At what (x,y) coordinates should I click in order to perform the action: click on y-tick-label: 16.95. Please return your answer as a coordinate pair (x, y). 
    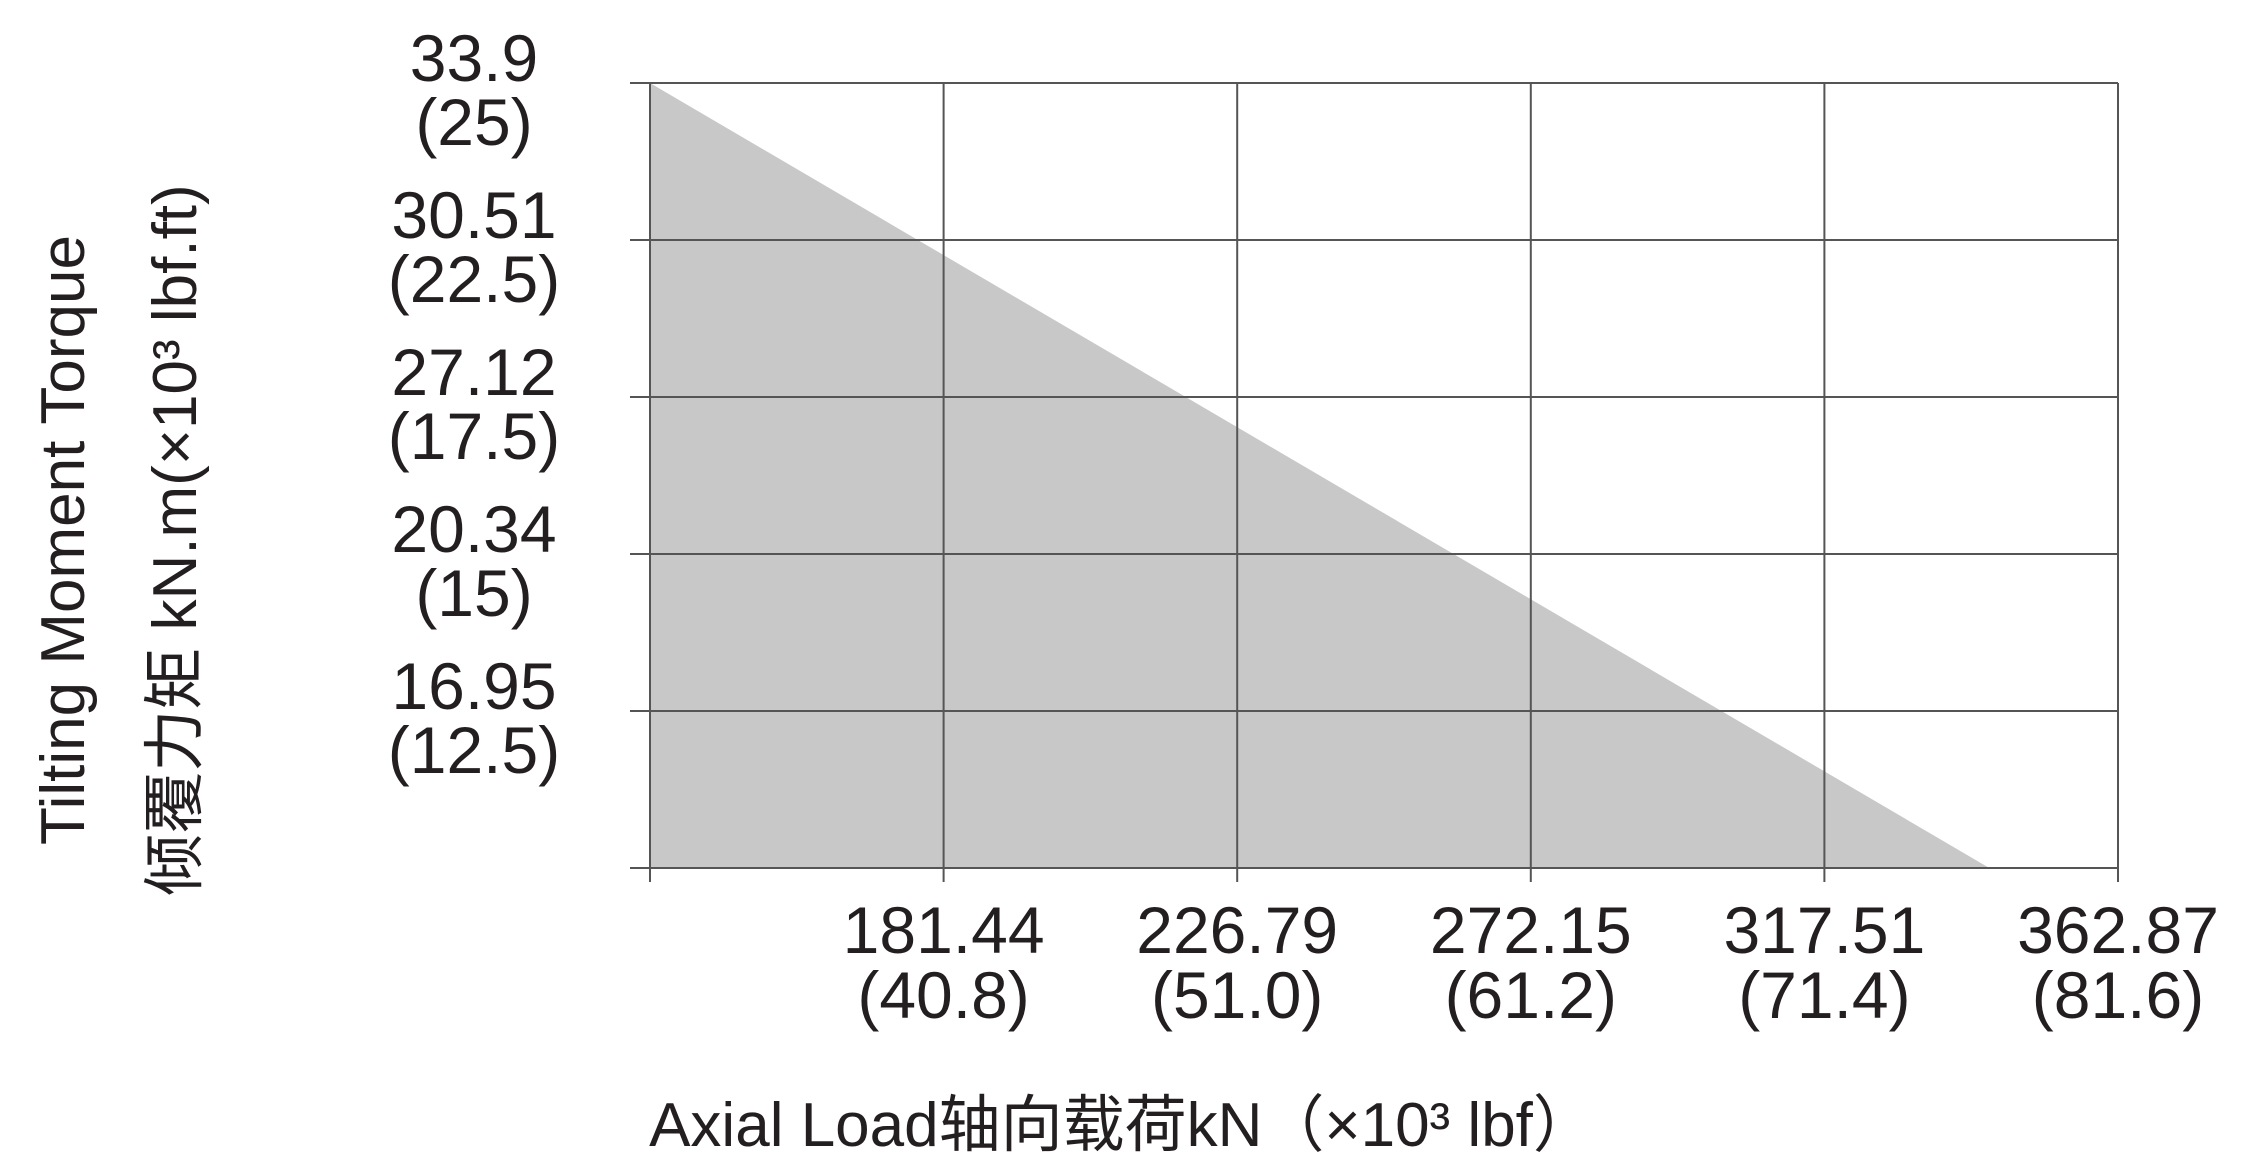
    Looking at the image, I should click on (473, 686).